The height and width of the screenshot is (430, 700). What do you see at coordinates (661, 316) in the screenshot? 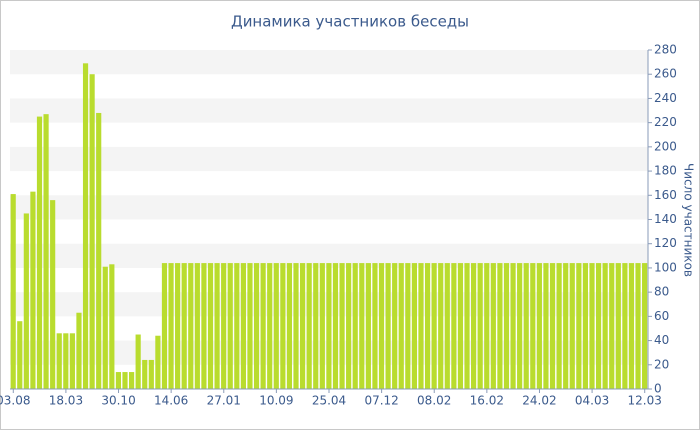
I see `y-tick-label: 60` at bounding box center [661, 316].